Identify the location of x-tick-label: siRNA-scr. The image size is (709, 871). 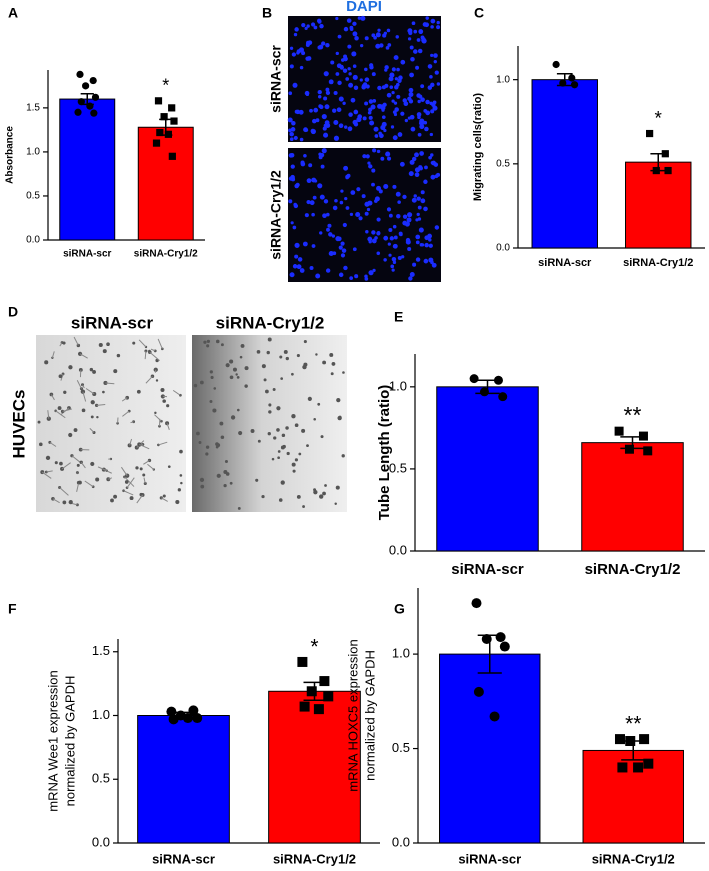
(487, 569).